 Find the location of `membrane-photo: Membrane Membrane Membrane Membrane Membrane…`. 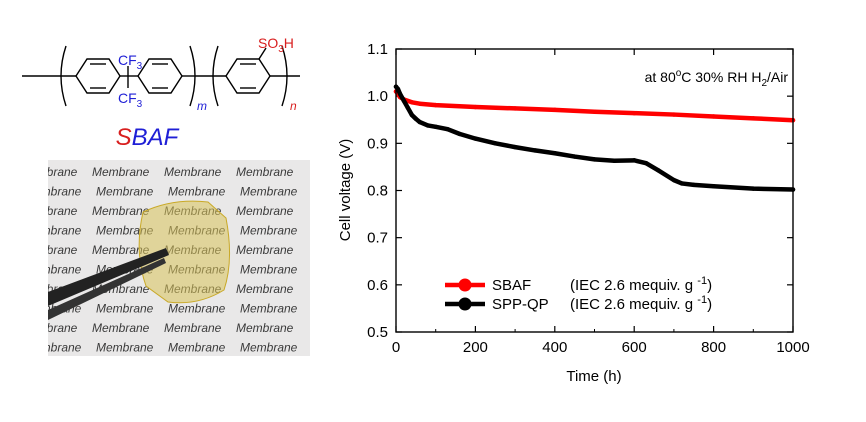

membrane-photo: Membrane Membrane Membrane Membrane Membrane… is located at coordinates (179, 258).